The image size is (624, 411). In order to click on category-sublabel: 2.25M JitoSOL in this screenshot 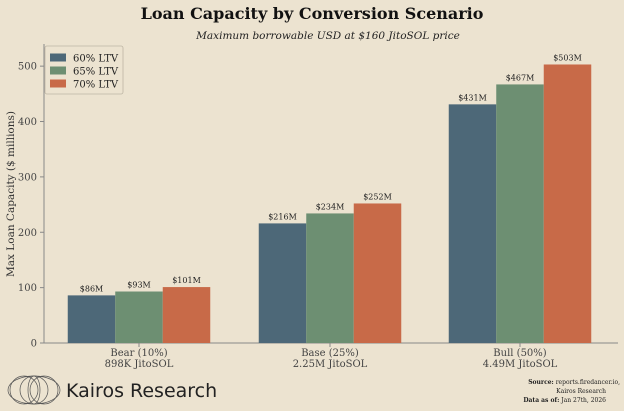, I will do `click(330, 364)`.